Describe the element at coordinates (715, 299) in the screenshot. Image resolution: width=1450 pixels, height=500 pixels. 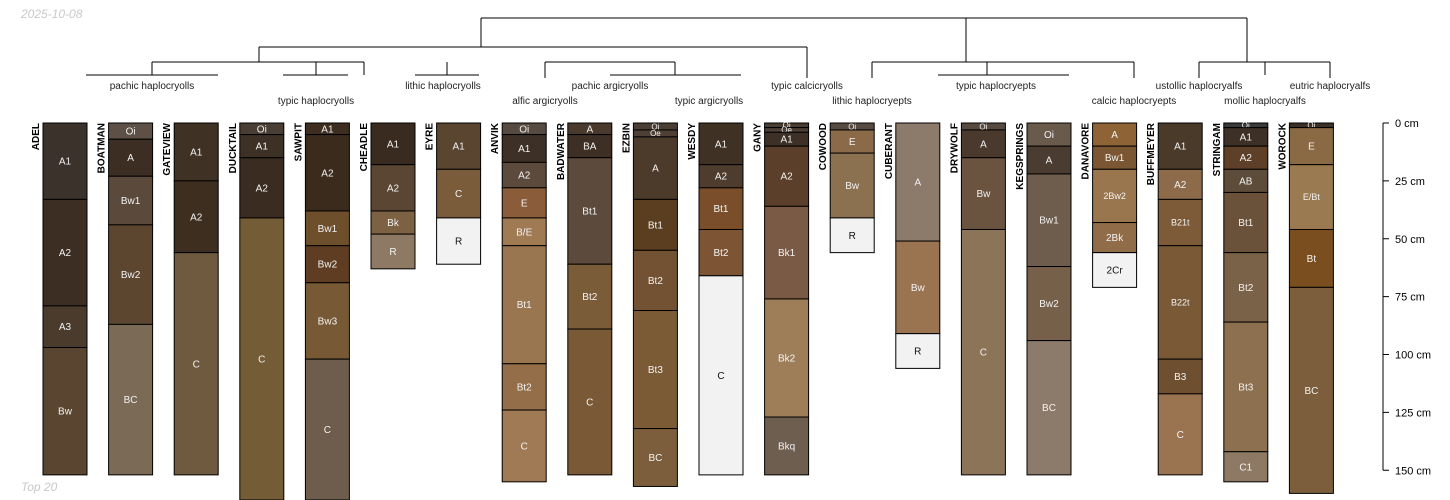
I see `profile-wesdy: A1 A2 Bt1 Bt2 C WESDY` at that location.